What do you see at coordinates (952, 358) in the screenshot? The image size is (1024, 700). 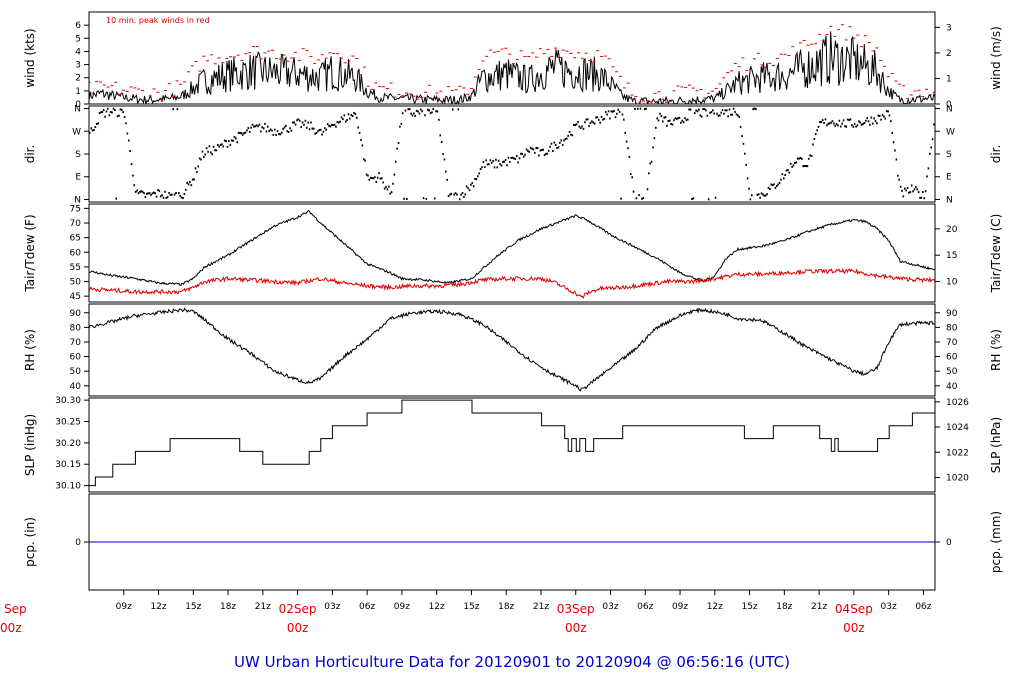 I see `rh-ytick-label-right: 60` at bounding box center [952, 358].